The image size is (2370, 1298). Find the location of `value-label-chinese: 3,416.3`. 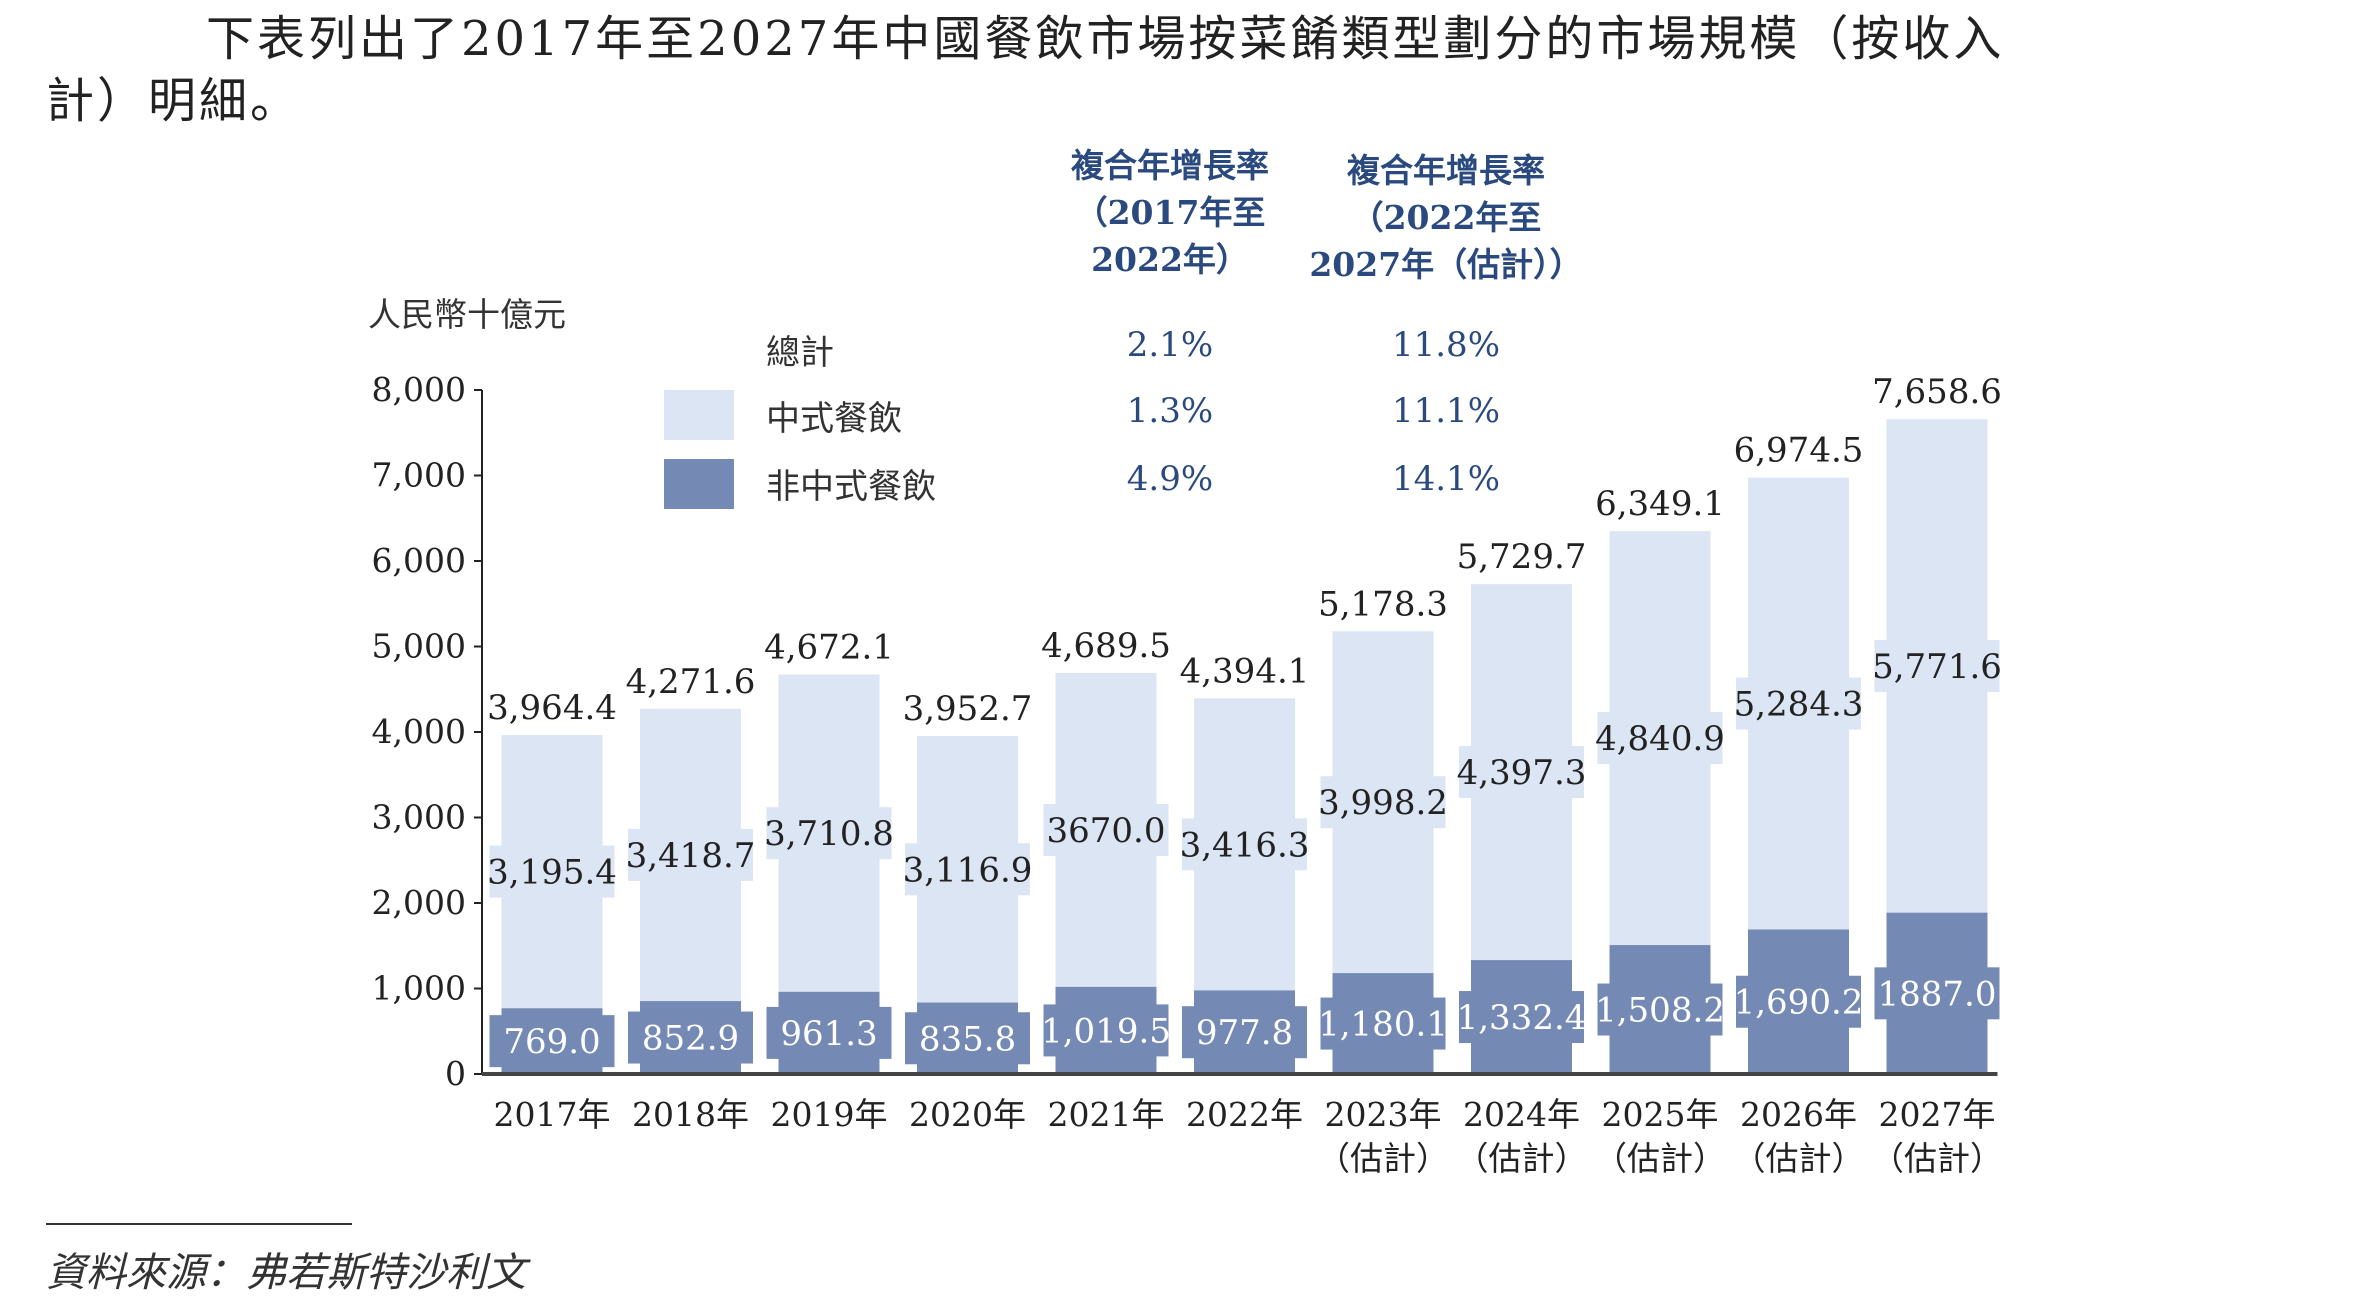

value-label-chinese: 3,416.3 is located at coordinates (1245, 845).